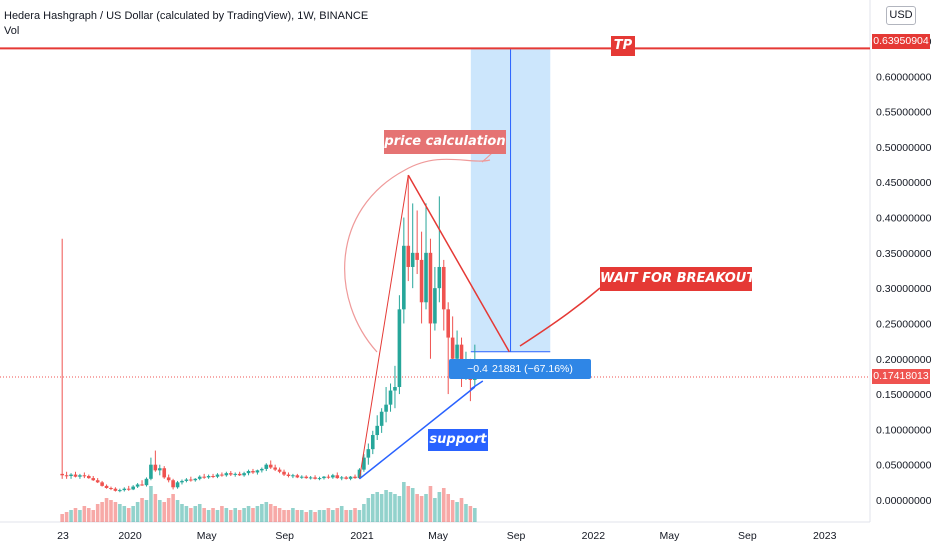 Image resolution: width=932 pixels, height=550 pixels. I want to click on y-tick-label: 0.05000000, so click(904, 466).